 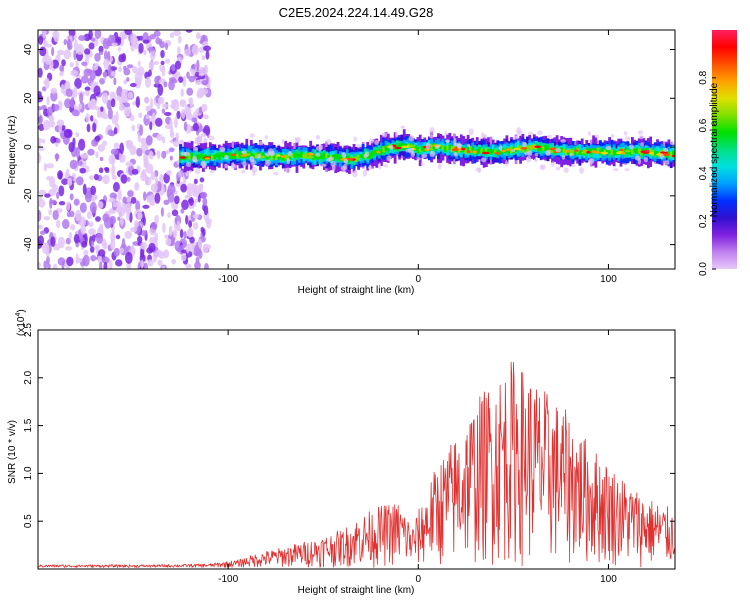 What do you see at coordinates (608, 579) in the screenshot?
I see `snr-x-tick-label: 100` at bounding box center [608, 579].